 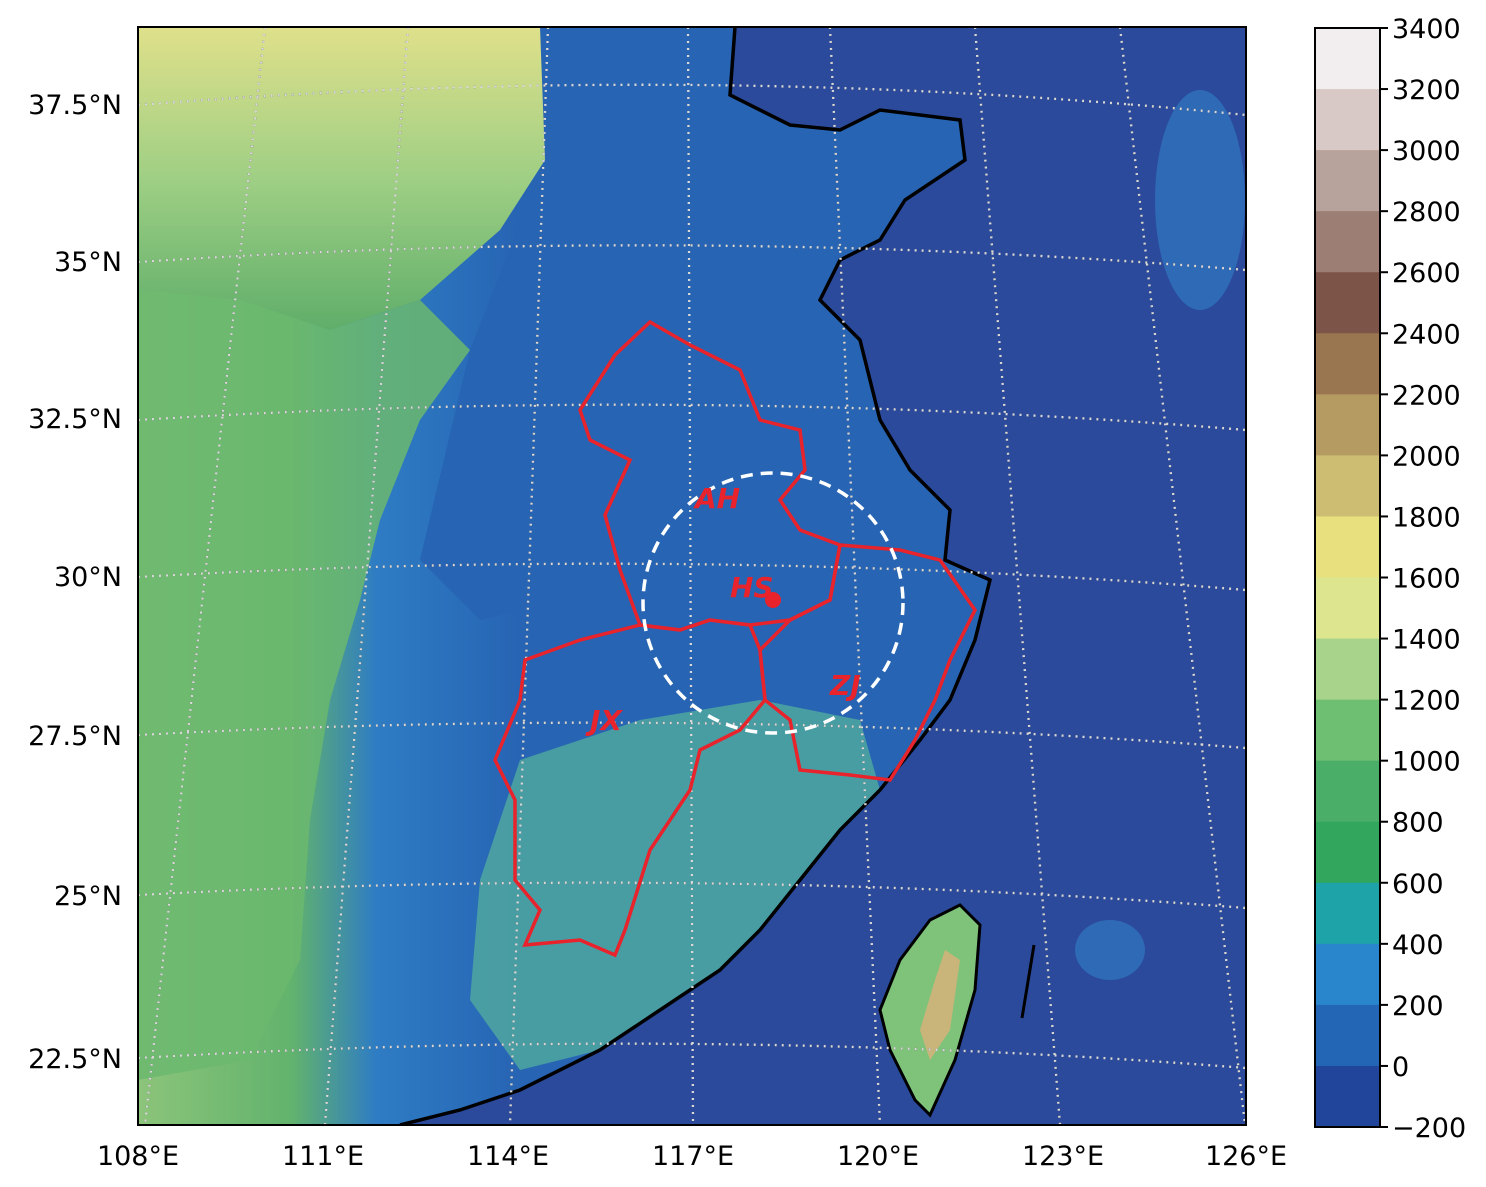 What do you see at coordinates (878, 1156) in the screenshot?
I see `lon-label: 120°E` at bounding box center [878, 1156].